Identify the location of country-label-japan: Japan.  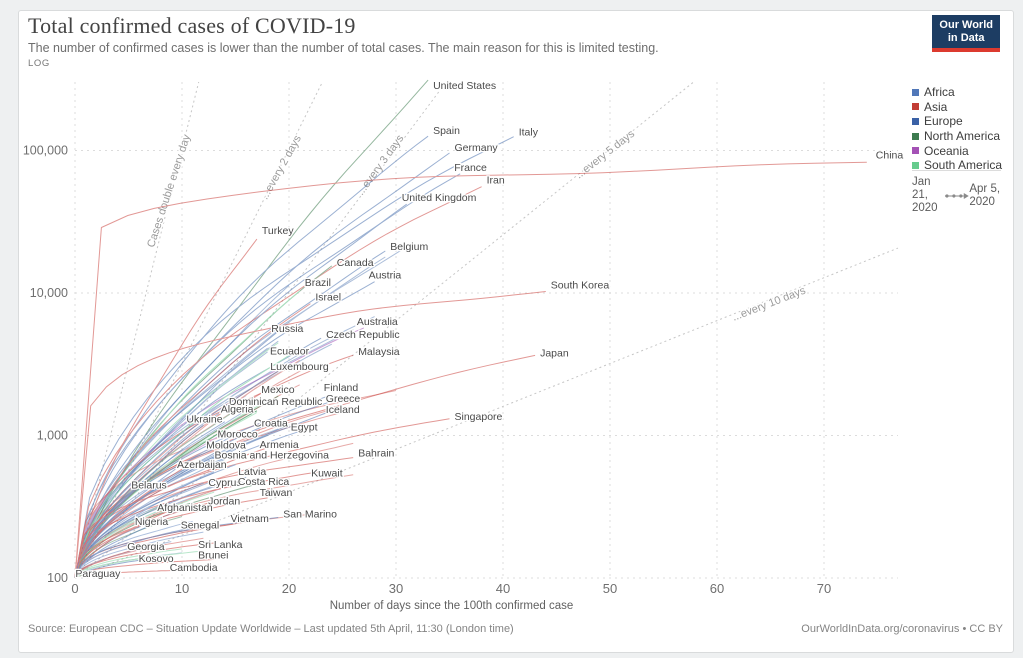
(554, 353).